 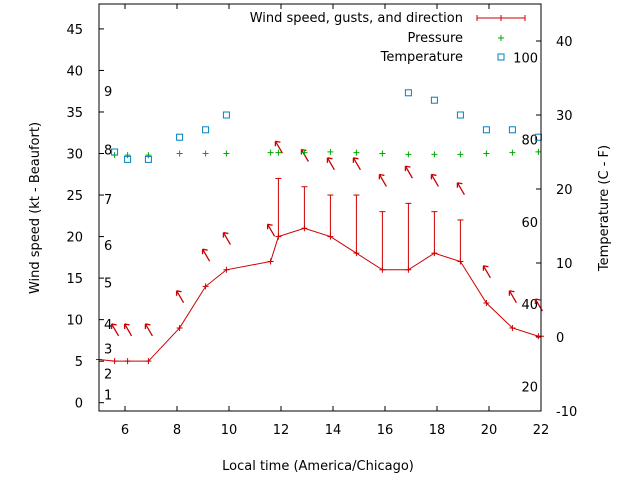 What do you see at coordinates (564, 190) in the screenshot?
I see `y-right-tick-label: 20` at bounding box center [564, 190].